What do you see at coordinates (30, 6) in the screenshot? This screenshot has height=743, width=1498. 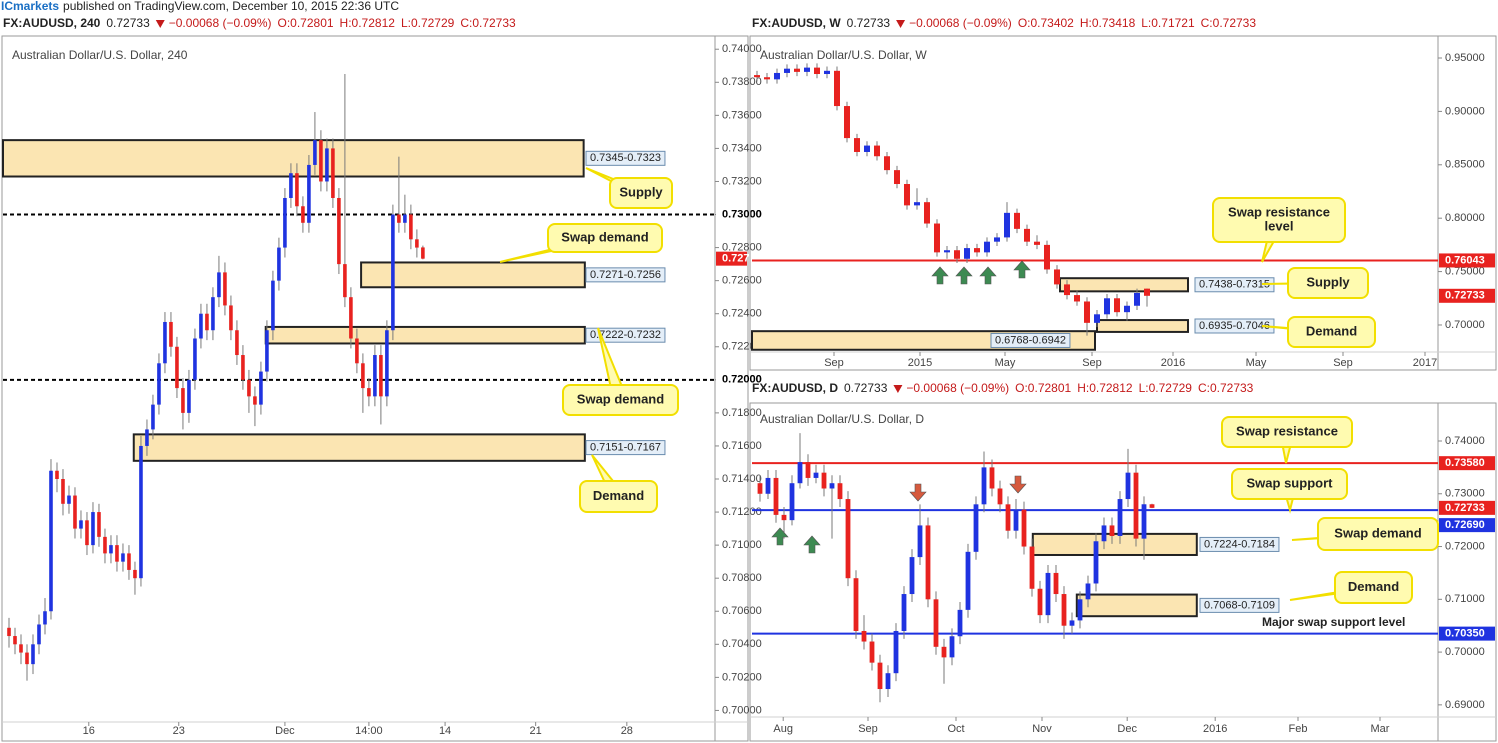 I see `brand: ICmarkets` at bounding box center [30, 6].